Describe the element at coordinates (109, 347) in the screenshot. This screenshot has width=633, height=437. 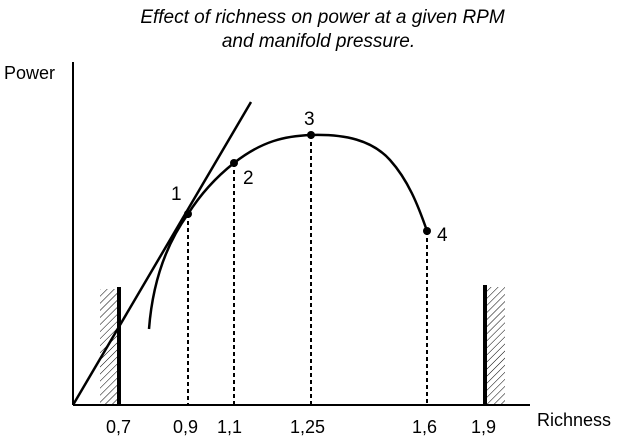
I see `lean-limit-hatch` at that location.